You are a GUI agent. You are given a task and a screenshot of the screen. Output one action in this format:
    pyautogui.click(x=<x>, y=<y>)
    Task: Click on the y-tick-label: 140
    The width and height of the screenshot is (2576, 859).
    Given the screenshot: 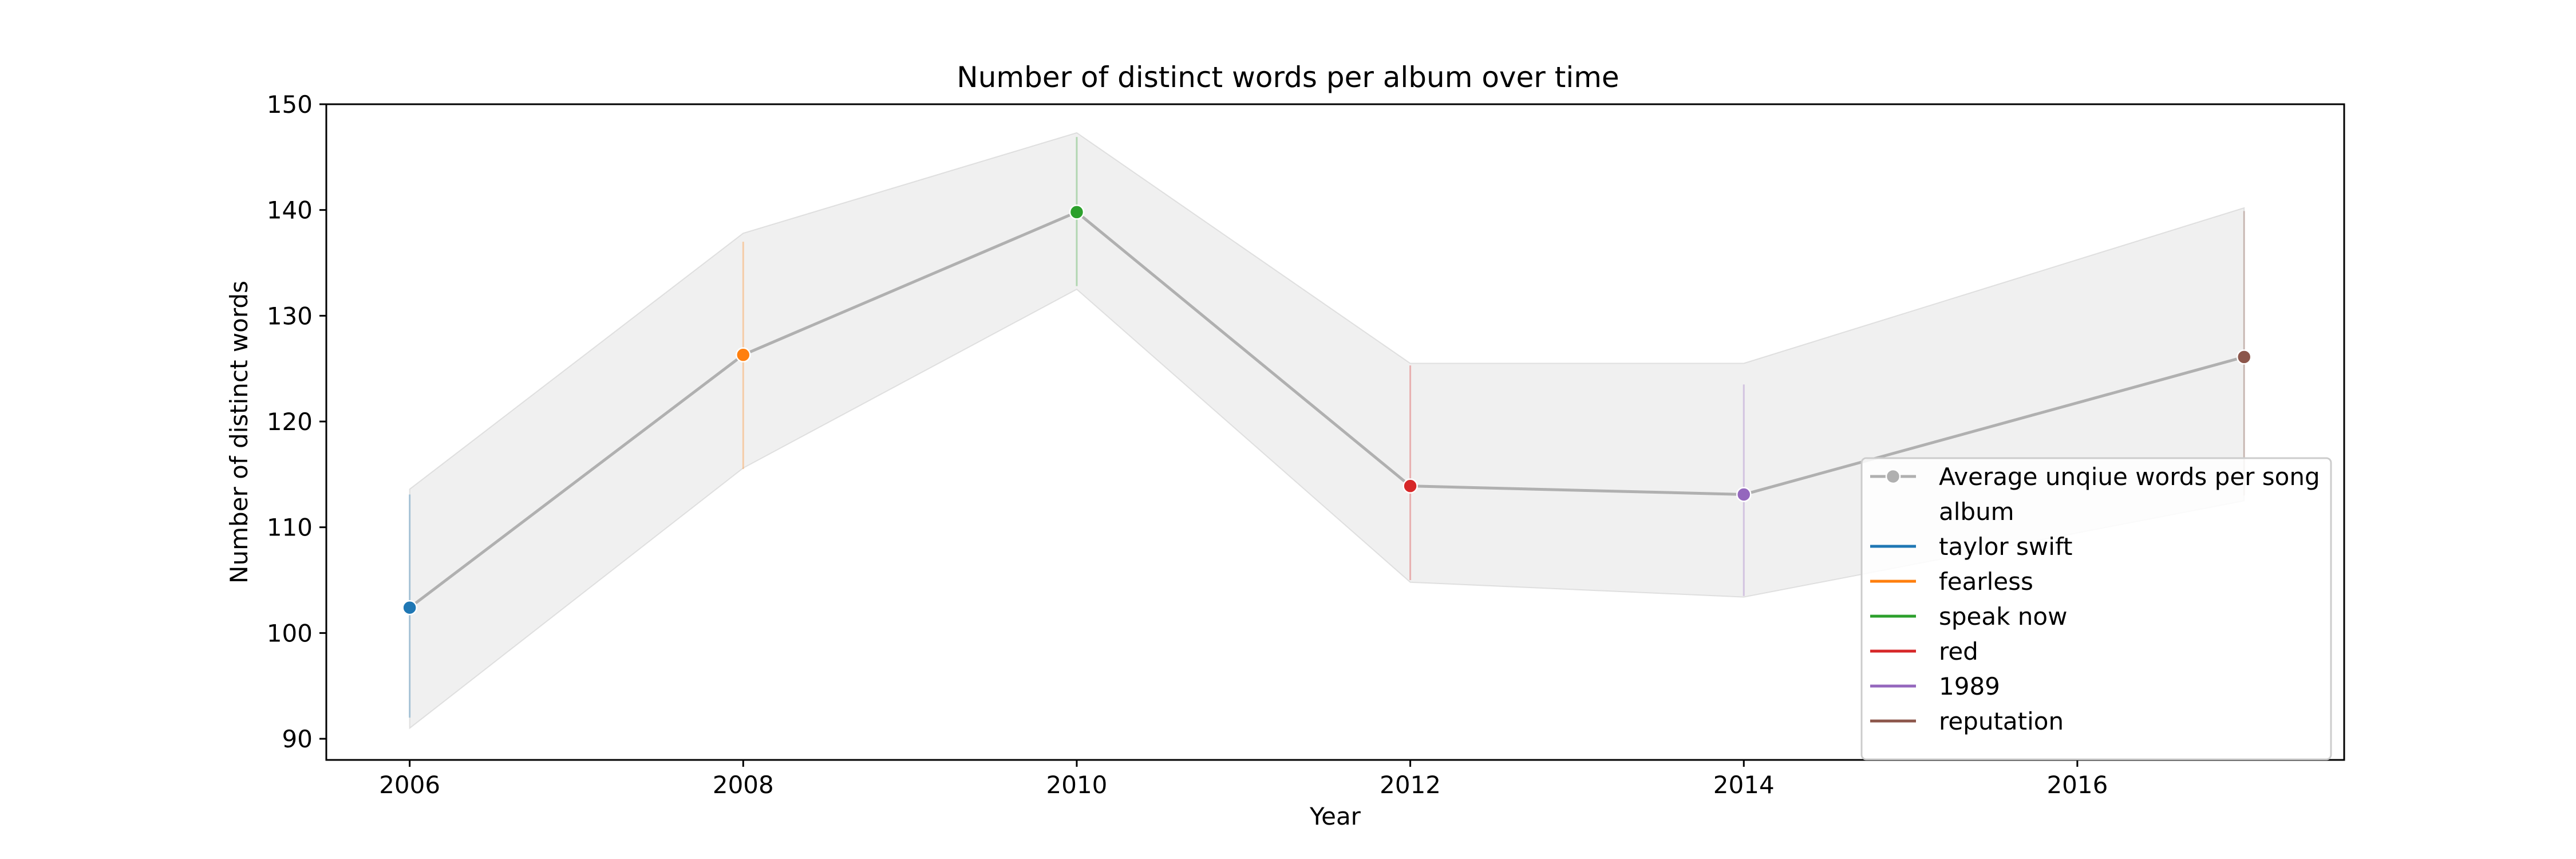 What is the action you would take?
    pyautogui.click(x=290, y=210)
    